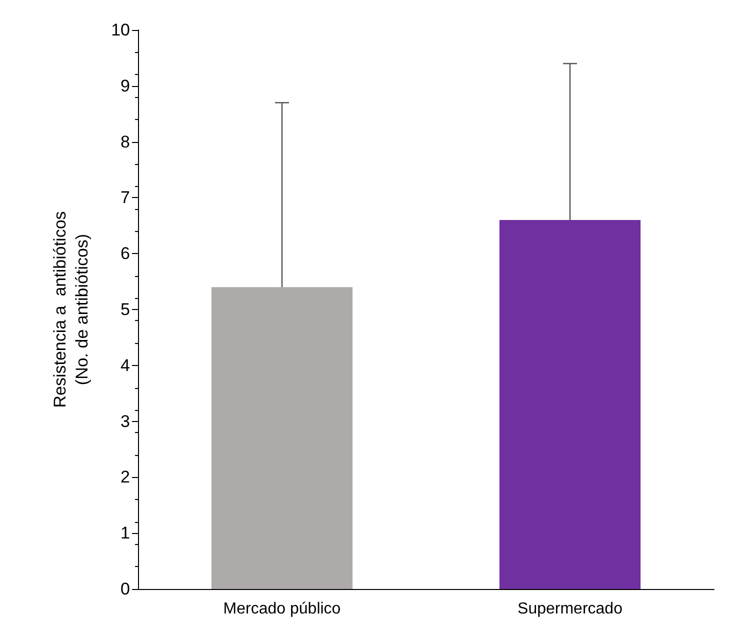 The image size is (752, 642). What do you see at coordinates (125, 533) in the screenshot?
I see `y-tick-label: 1` at bounding box center [125, 533].